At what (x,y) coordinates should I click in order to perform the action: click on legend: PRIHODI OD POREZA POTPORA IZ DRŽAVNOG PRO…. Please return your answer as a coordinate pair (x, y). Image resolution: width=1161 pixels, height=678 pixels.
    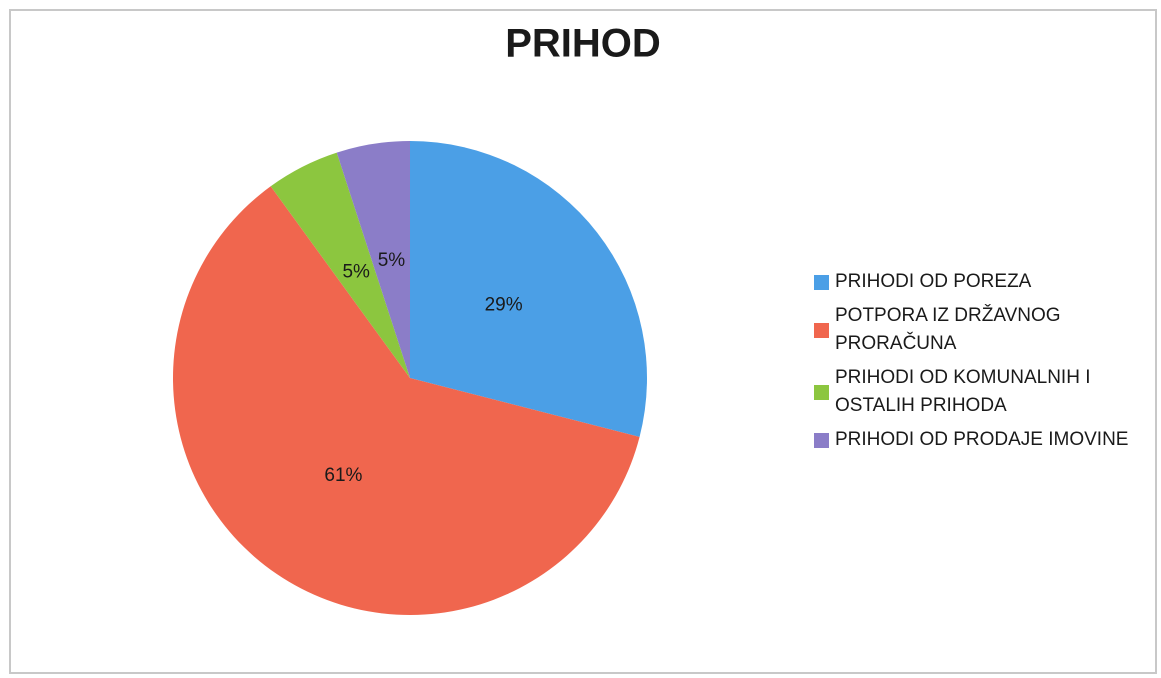
    Looking at the image, I should click on (984, 364).